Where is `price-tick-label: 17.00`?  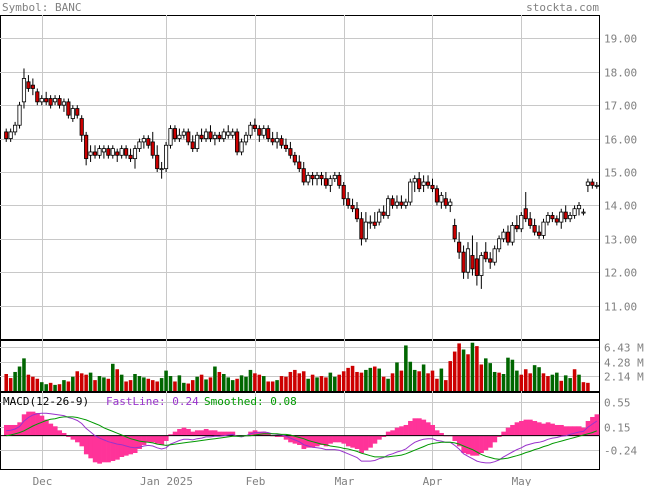
price-tick-label: 17.00 is located at coordinates (620, 106).